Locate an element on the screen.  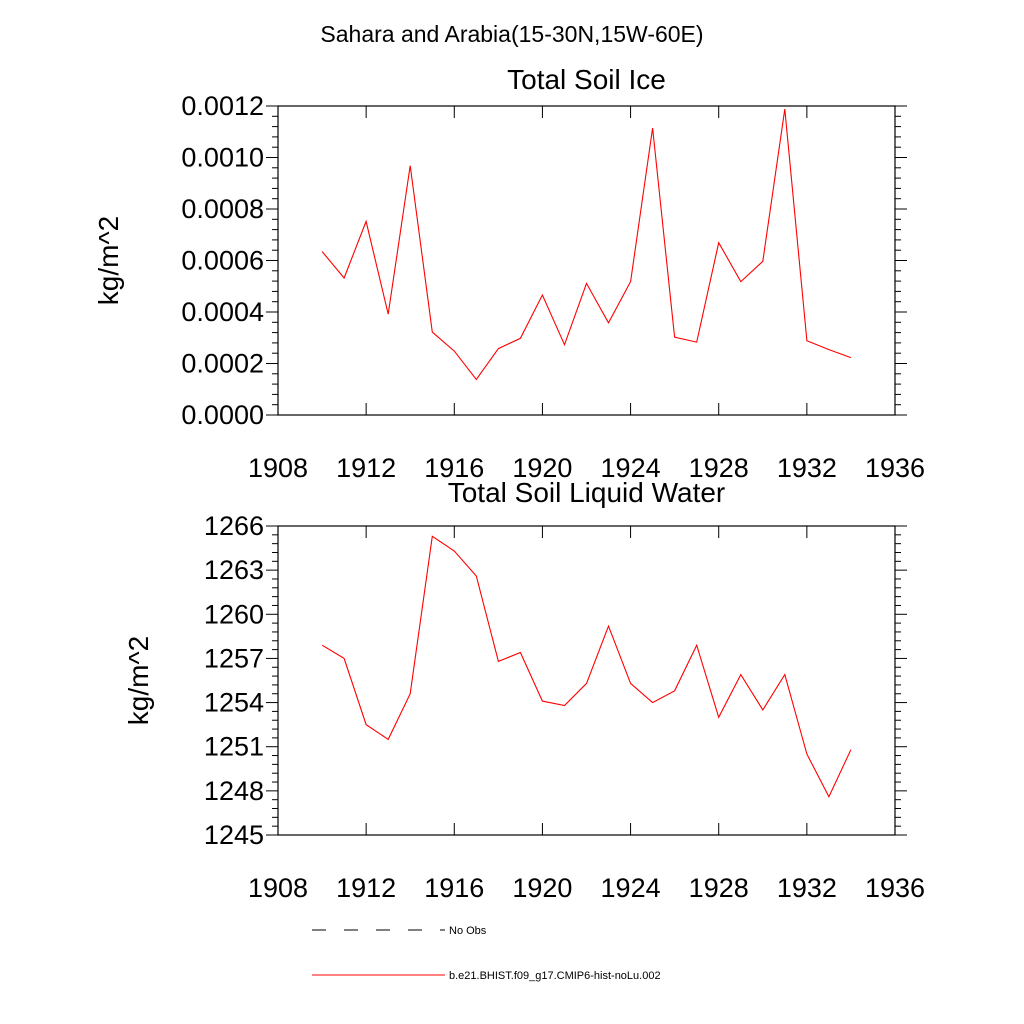
y-tick-label: 1266 is located at coordinates (234, 526).